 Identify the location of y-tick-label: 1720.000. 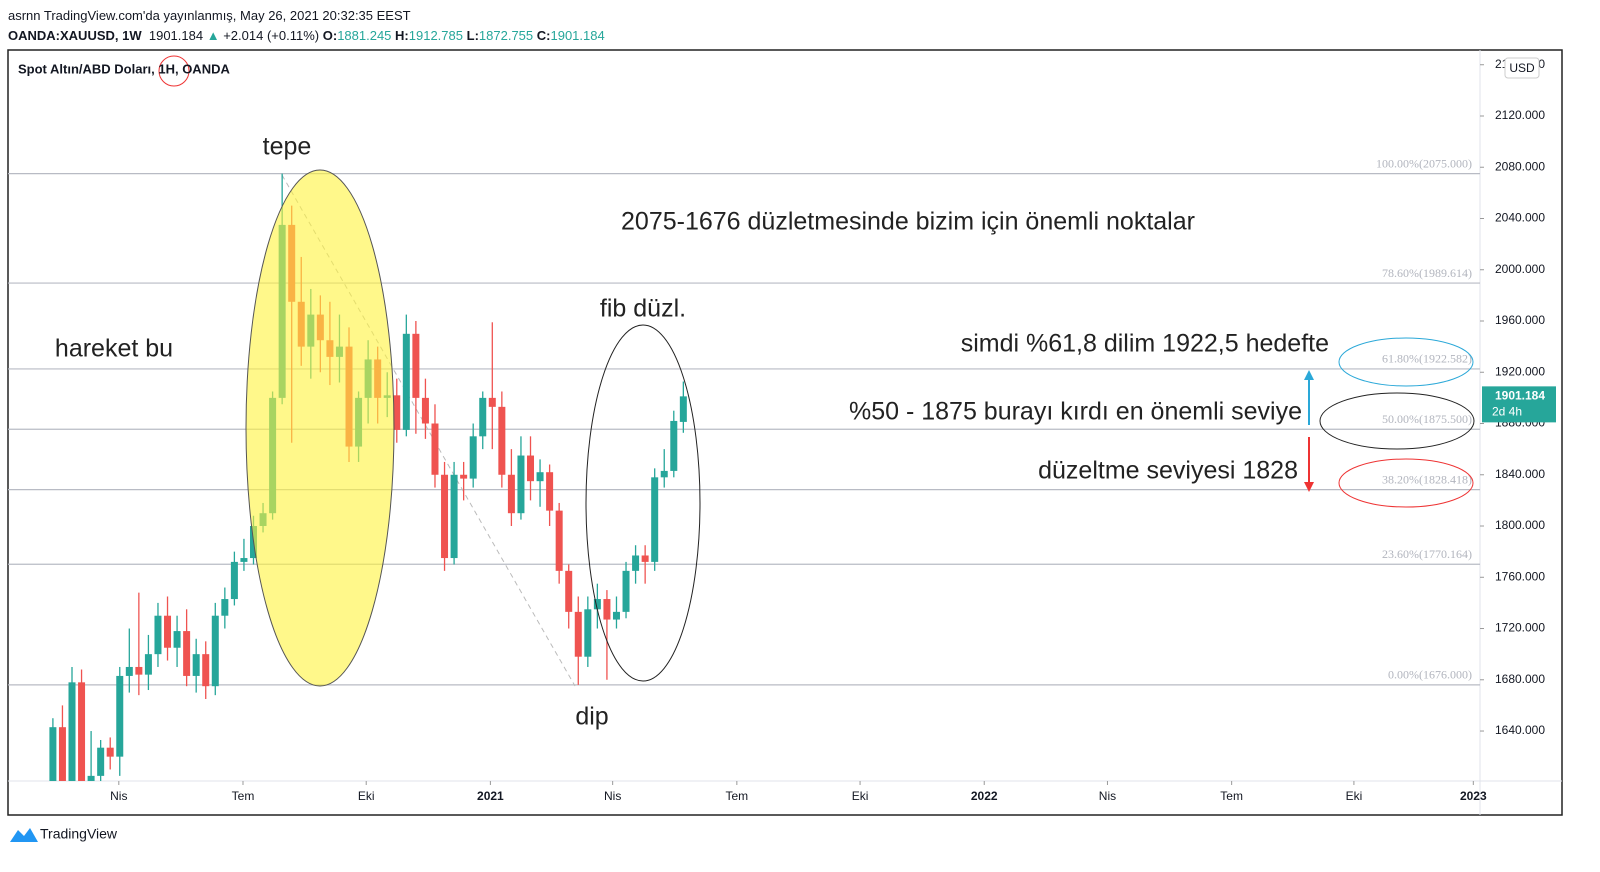
(1520, 628).